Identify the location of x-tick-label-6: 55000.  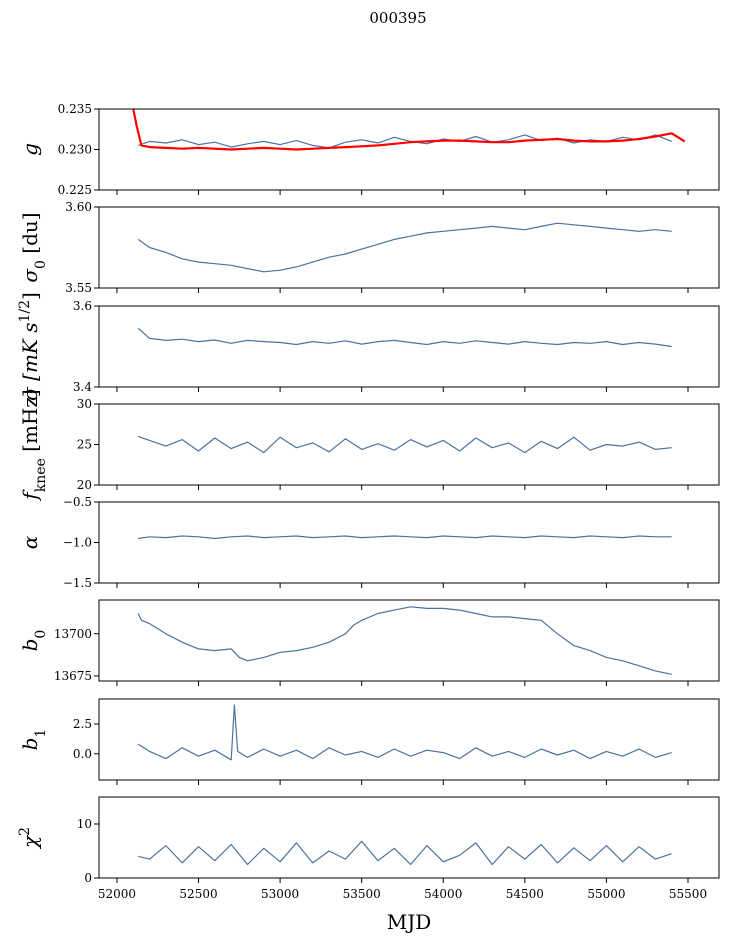
(606, 894).